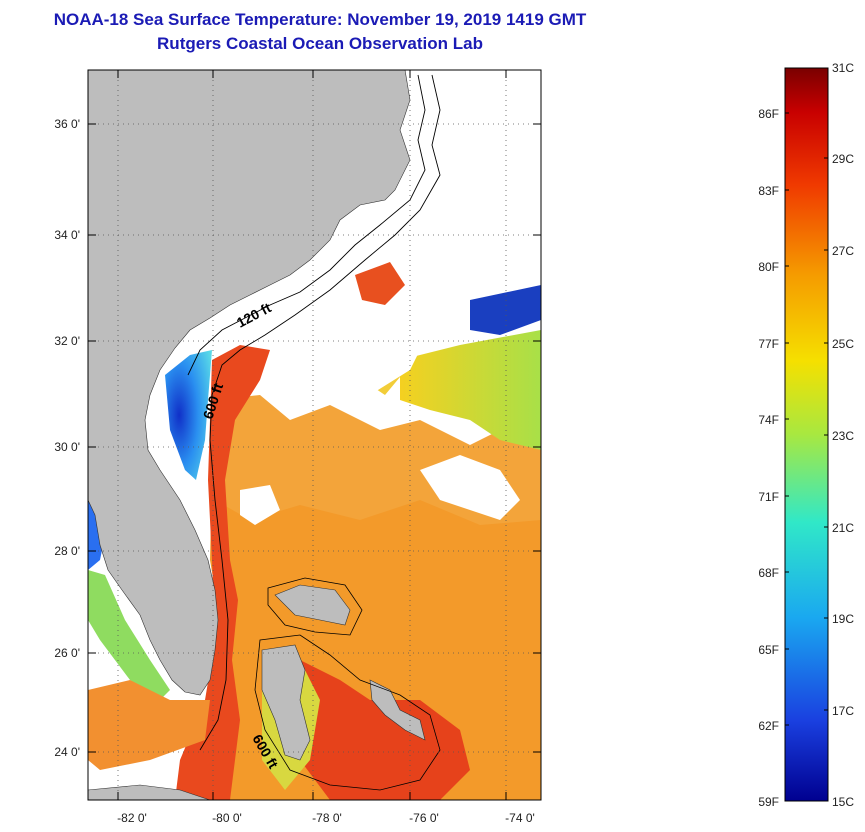  Describe the element at coordinates (843, 344) in the screenshot. I see `colorbar-celsius-label: 25C` at that location.